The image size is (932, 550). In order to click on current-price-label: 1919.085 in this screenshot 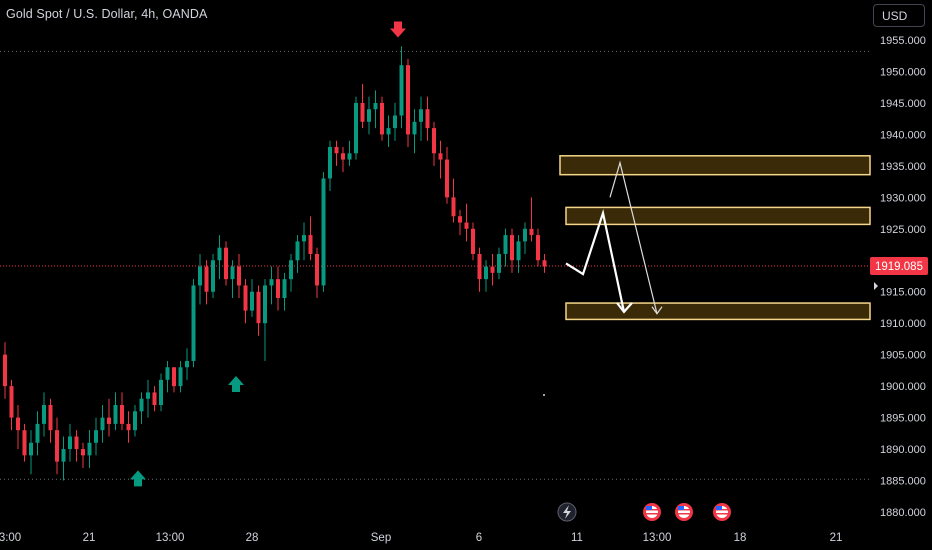, I will do `click(899, 267)`.